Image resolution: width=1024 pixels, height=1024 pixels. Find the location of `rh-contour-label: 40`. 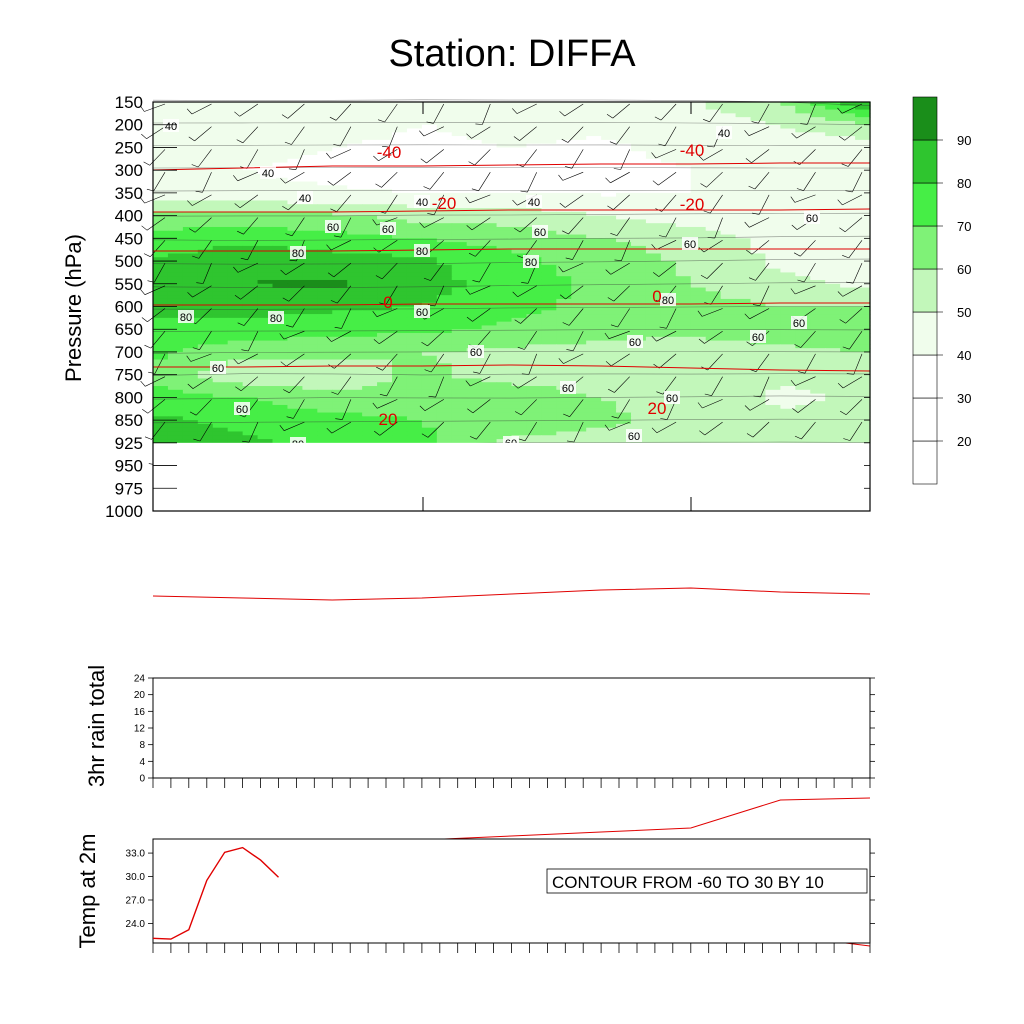

rh-contour-label: 40 is located at coordinates (724, 134).